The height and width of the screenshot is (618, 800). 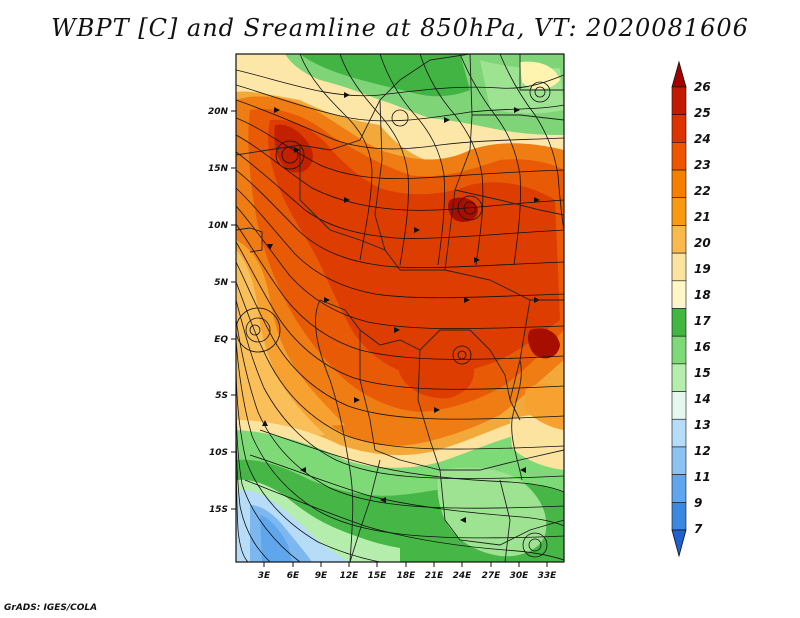 I want to click on lon-label: 15E, so click(x=378, y=576).